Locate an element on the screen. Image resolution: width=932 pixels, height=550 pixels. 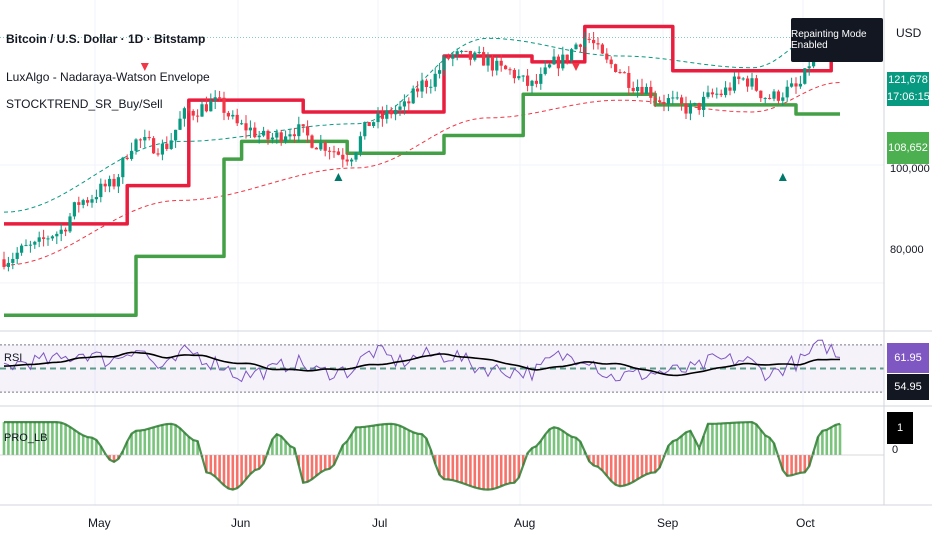
currency-label: USD is located at coordinates (909, 33).